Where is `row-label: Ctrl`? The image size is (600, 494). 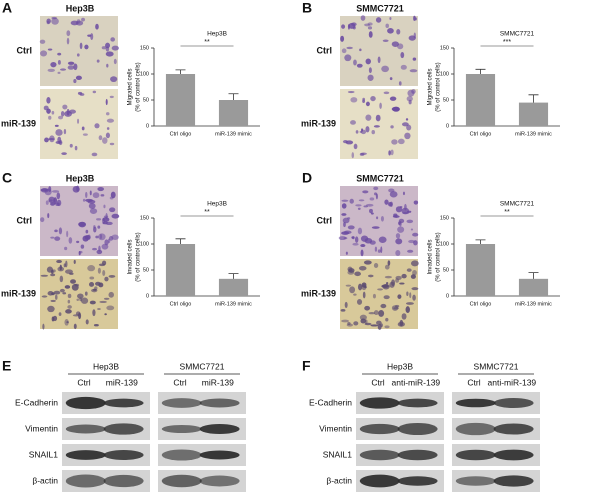 row-label: Ctrl is located at coordinates (25, 50).